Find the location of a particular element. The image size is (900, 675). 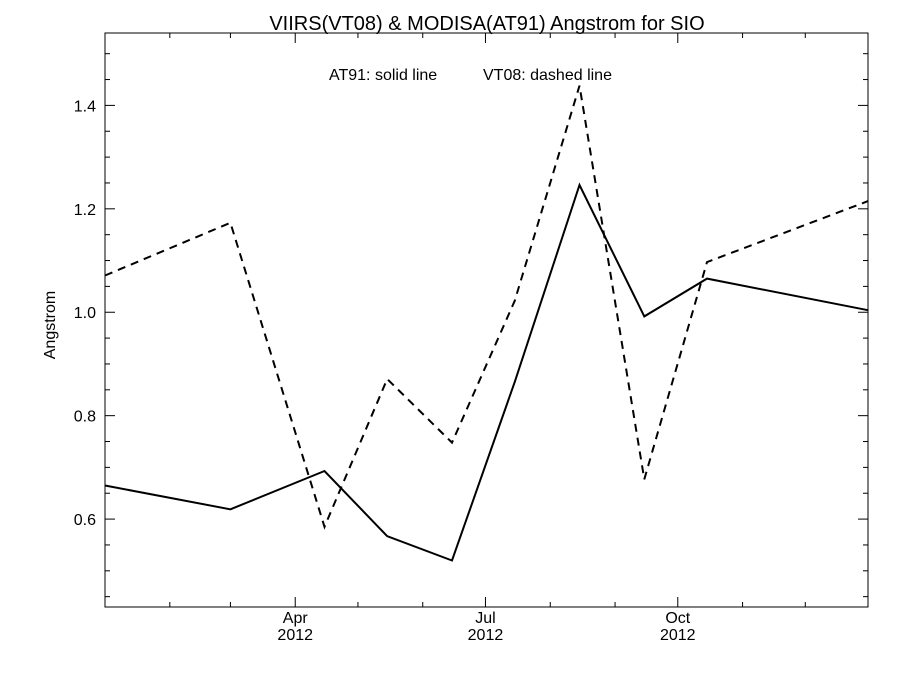

x-tick-month-label: Oct is located at coordinates (677, 618).